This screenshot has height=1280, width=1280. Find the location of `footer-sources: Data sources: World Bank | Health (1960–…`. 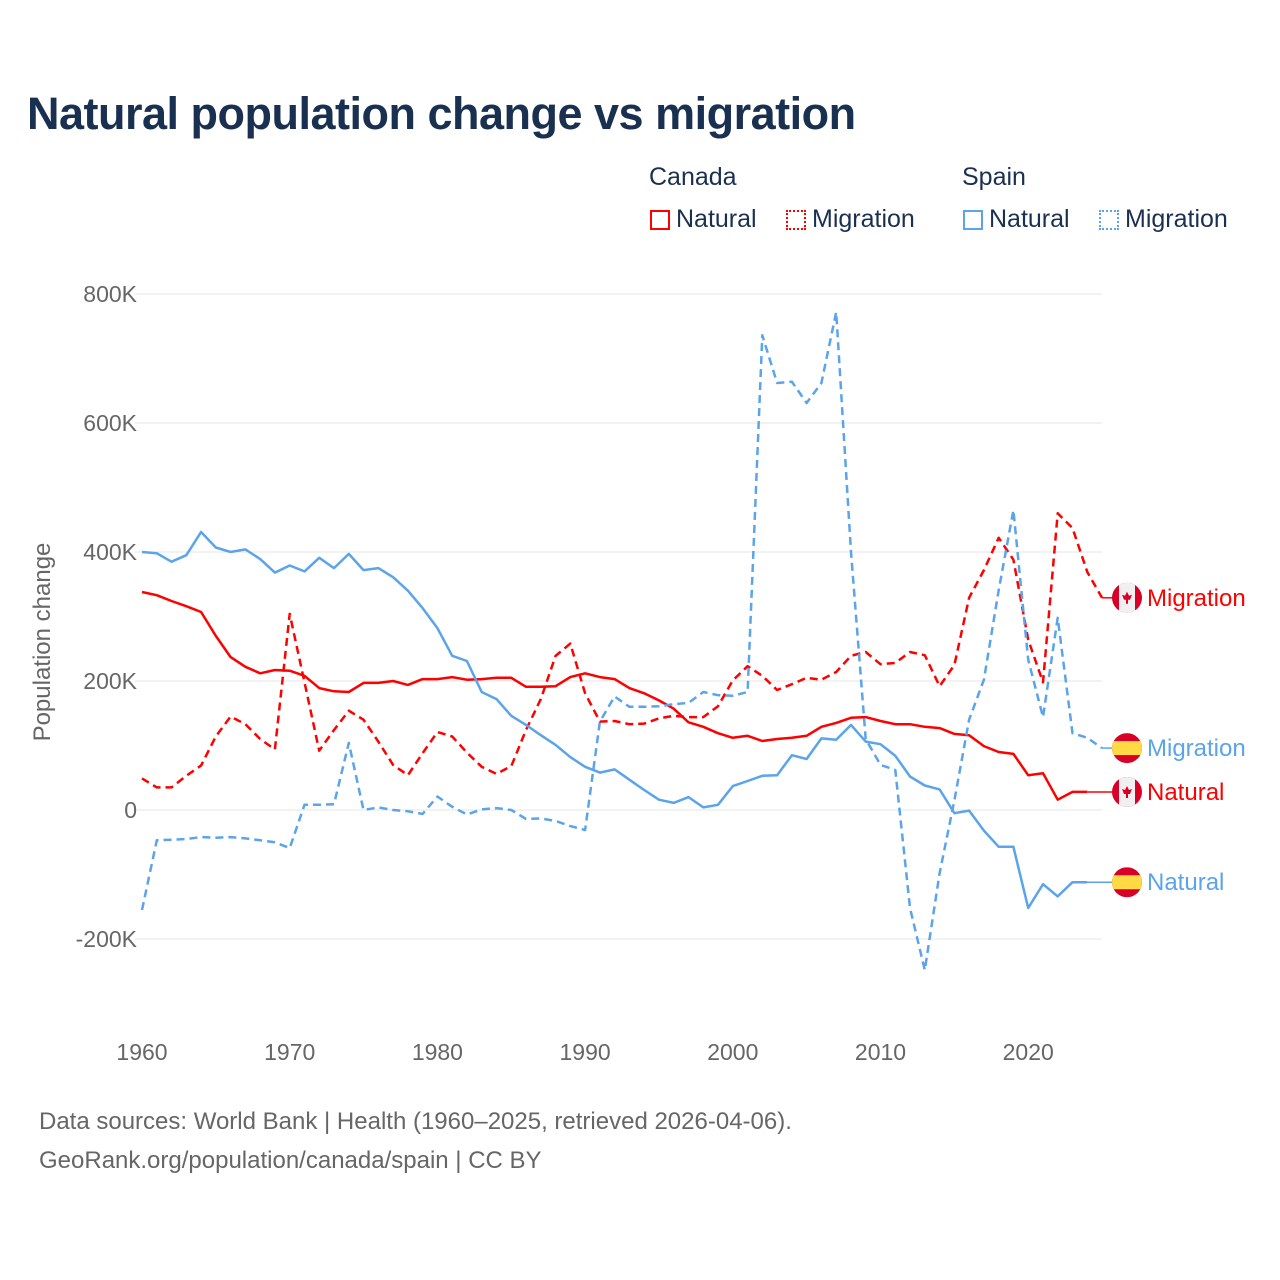

footer-sources: Data sources: World Bank | Health (1960–… is located at coordinates (415, 1121).